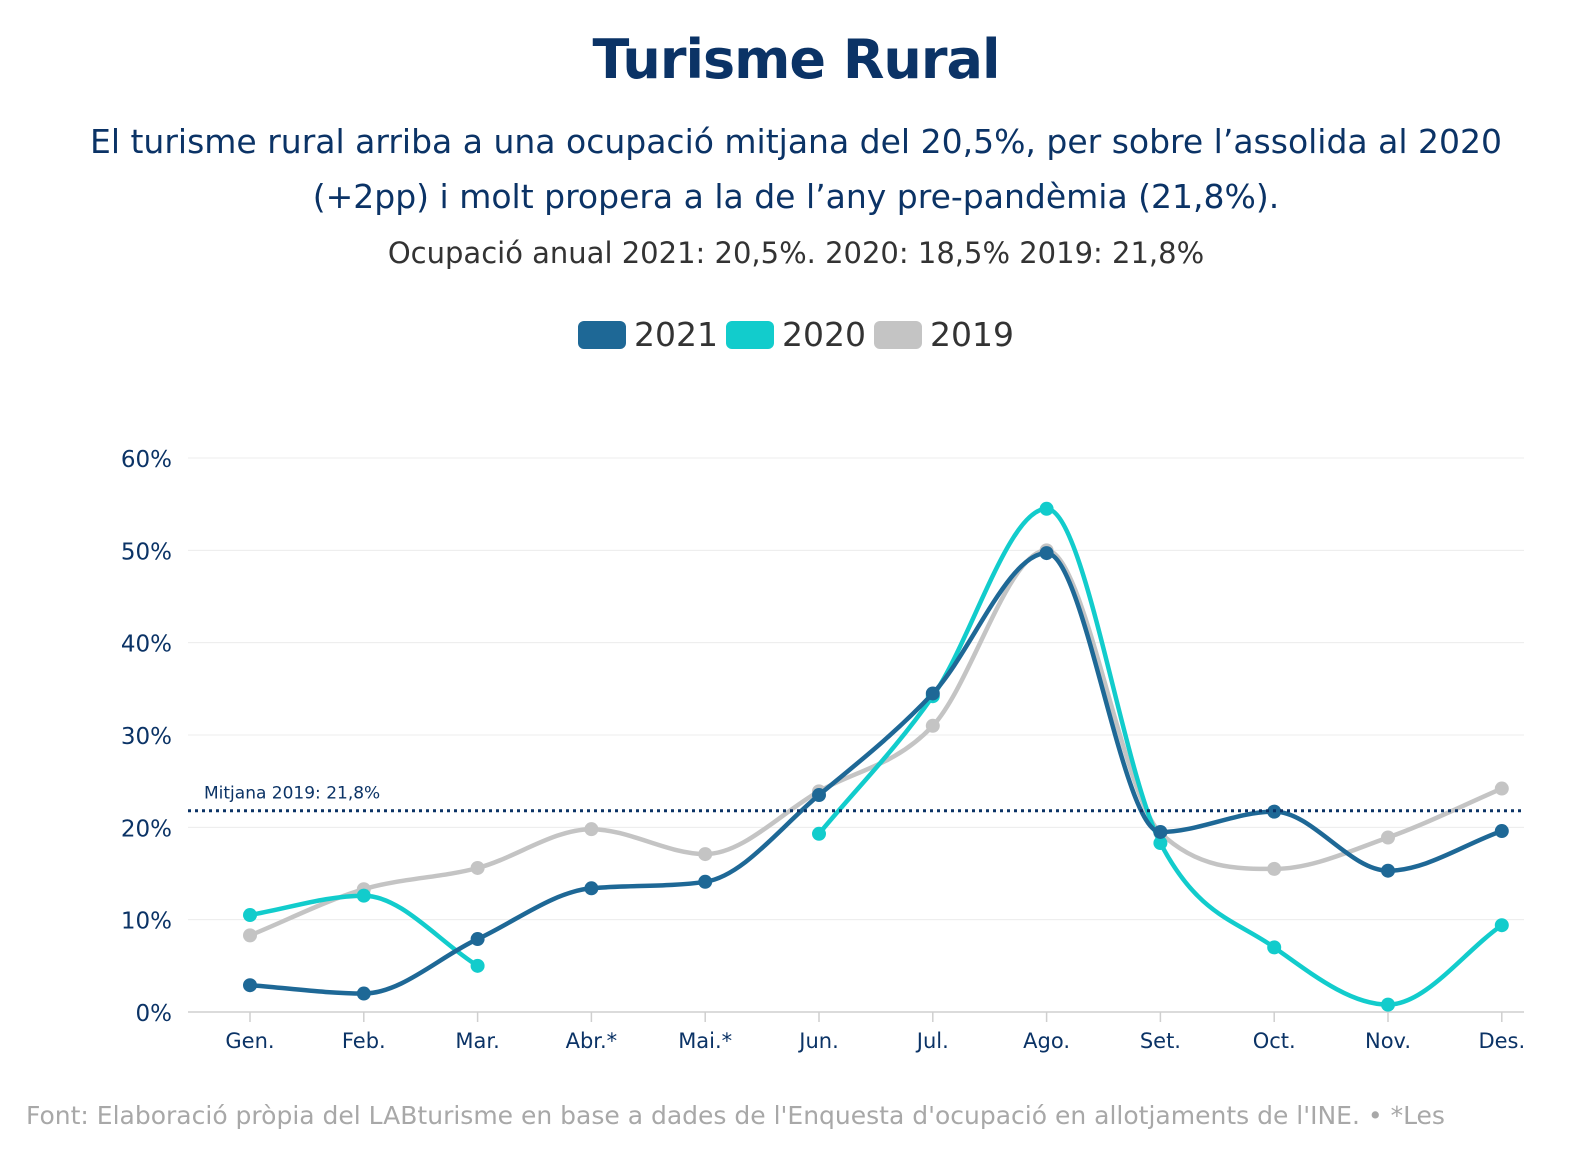  What do you see at coordinates (897, 334) in the screenshot?
I see `legend-swatch-2019` at bounding box center [897, 334].